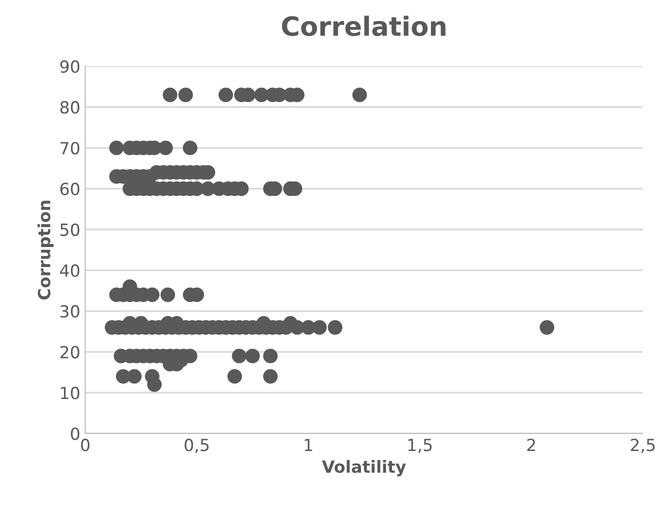 Image resolution: width=656 pixels, height=510 pixels. Describe the element at coordinates (642, 445) in the screenshot. I see `x-tick-label: 2,5` at that location.